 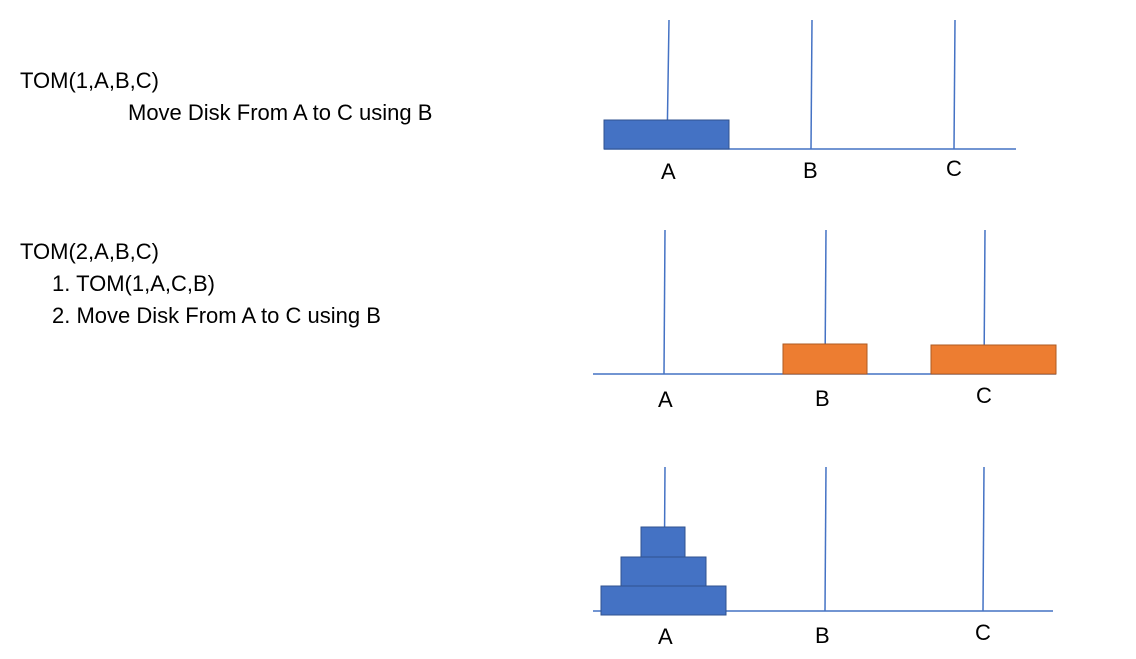 I want to click on tom-2-step-2: 2. Move Disk From A to C using B, so click(x=216, y=315).